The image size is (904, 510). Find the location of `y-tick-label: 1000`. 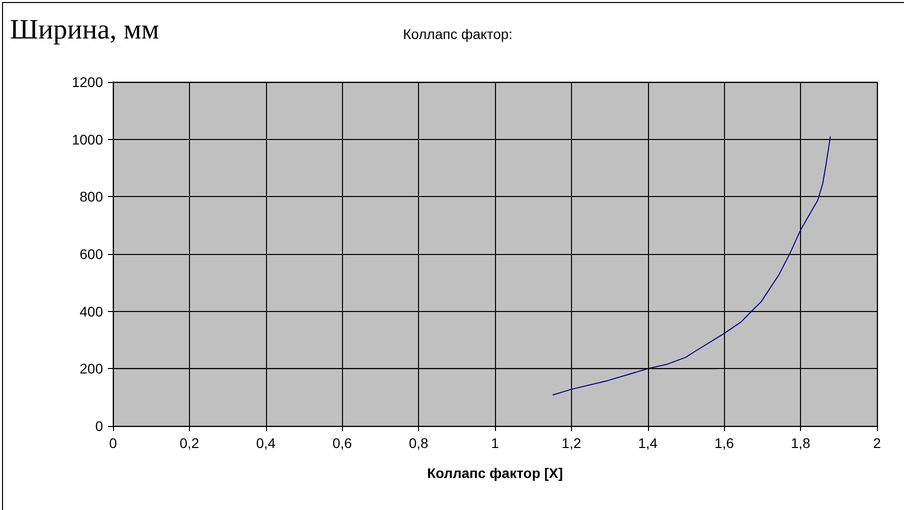

y-tick-label: 1000 is located at coordinates (88, 139).